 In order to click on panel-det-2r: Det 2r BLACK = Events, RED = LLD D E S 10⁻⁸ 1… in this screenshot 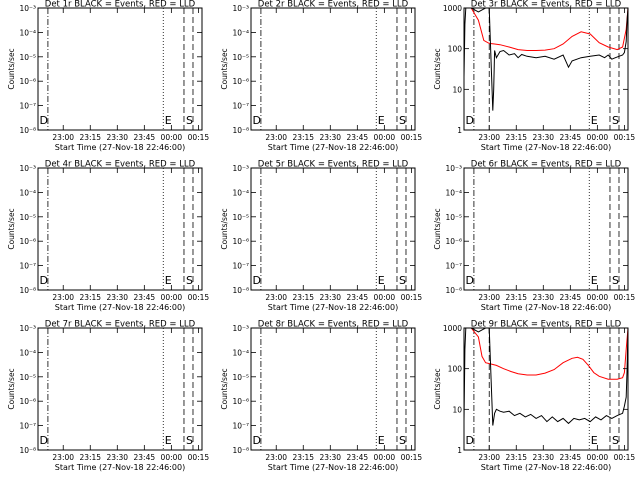, I will do `click(321, 76)`.